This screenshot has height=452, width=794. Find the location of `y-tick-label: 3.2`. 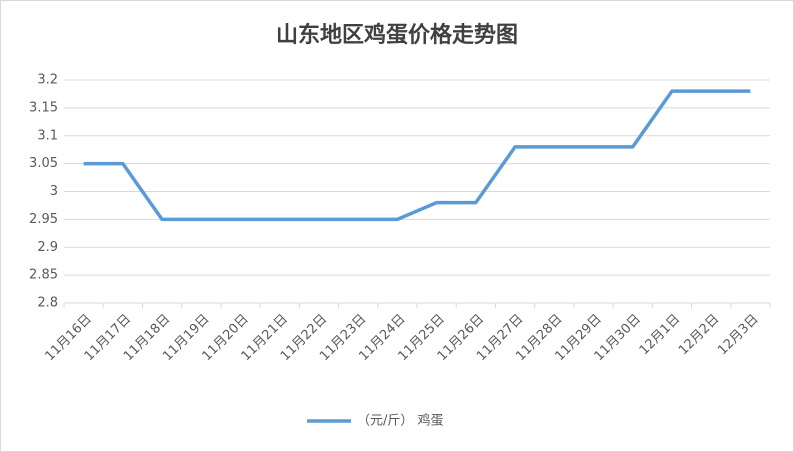

y-tick-label: 3.2 is located at coordinates (47, 80).